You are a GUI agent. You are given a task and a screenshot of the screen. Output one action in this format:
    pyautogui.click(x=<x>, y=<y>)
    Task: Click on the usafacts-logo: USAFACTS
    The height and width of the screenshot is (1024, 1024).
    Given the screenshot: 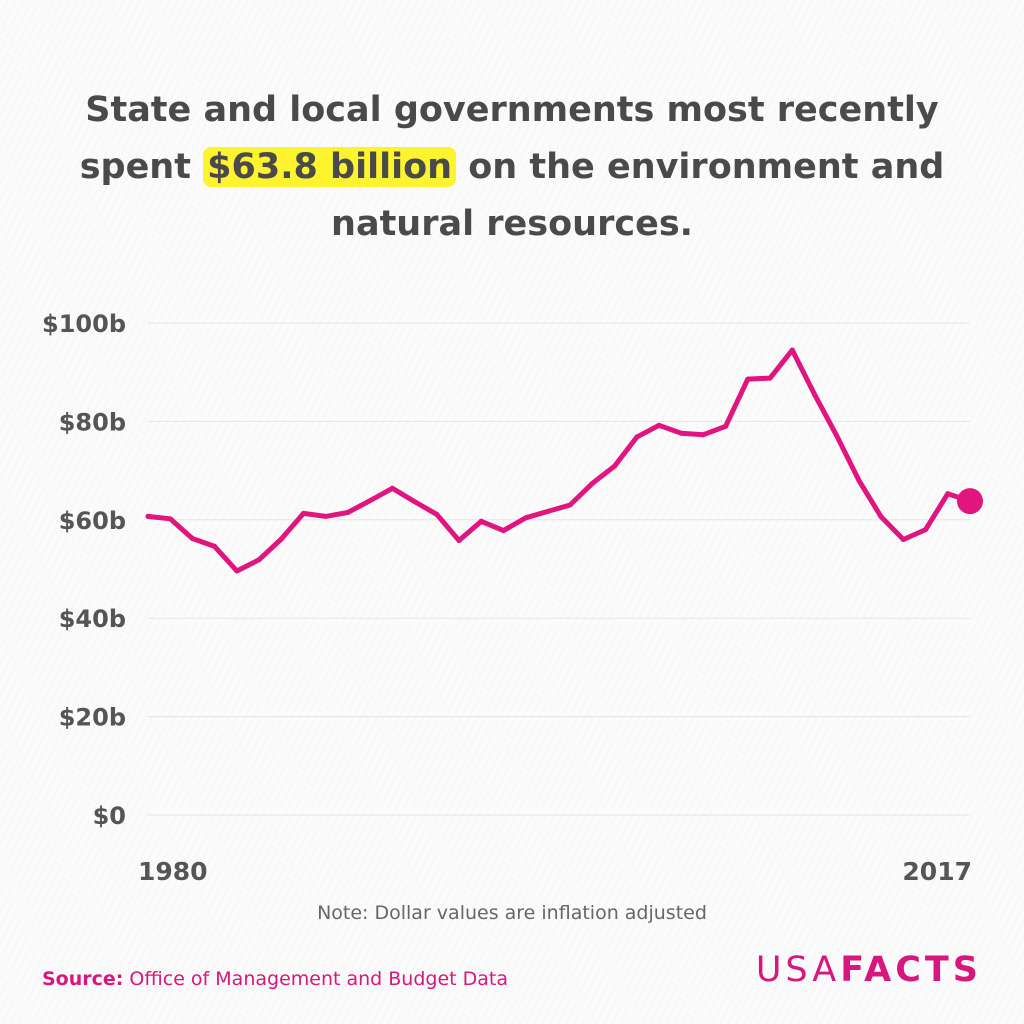 What is the action you would take?
    pyautogui.click(x=869, y=970)
    